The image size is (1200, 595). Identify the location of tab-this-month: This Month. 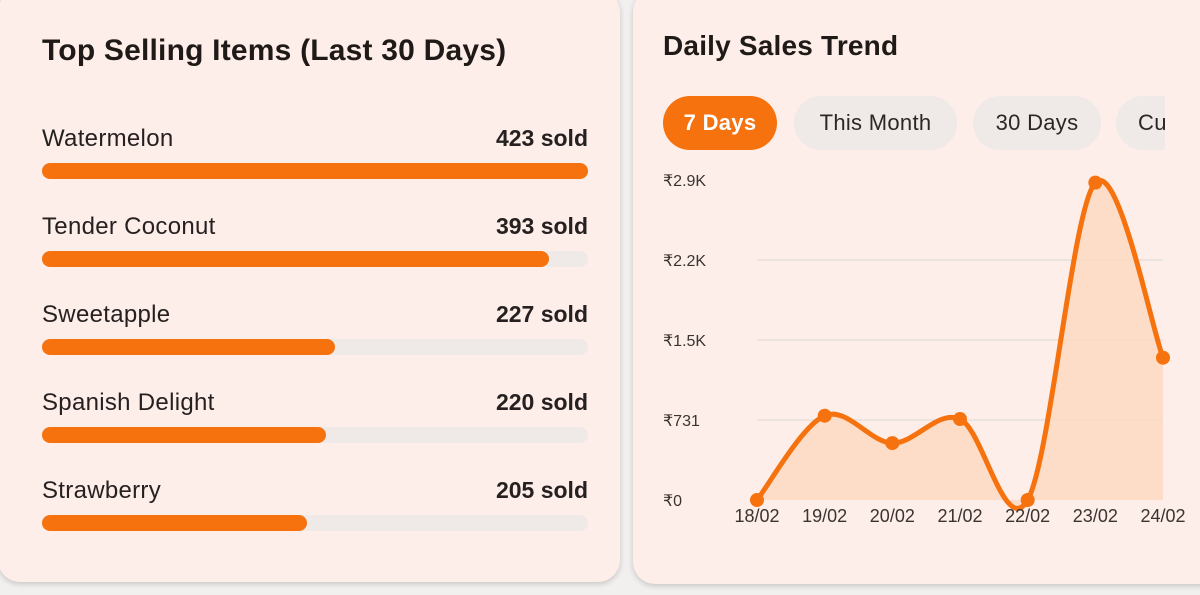
(875, 123).